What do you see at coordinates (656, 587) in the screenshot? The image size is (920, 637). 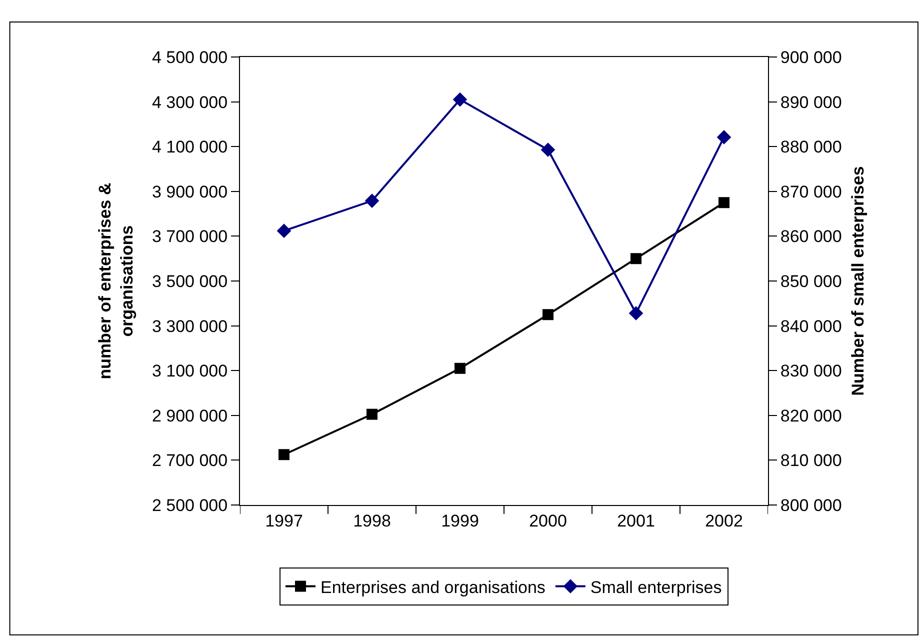 I see `legend-label: Small enterprises` at bounding box center [656, 587].